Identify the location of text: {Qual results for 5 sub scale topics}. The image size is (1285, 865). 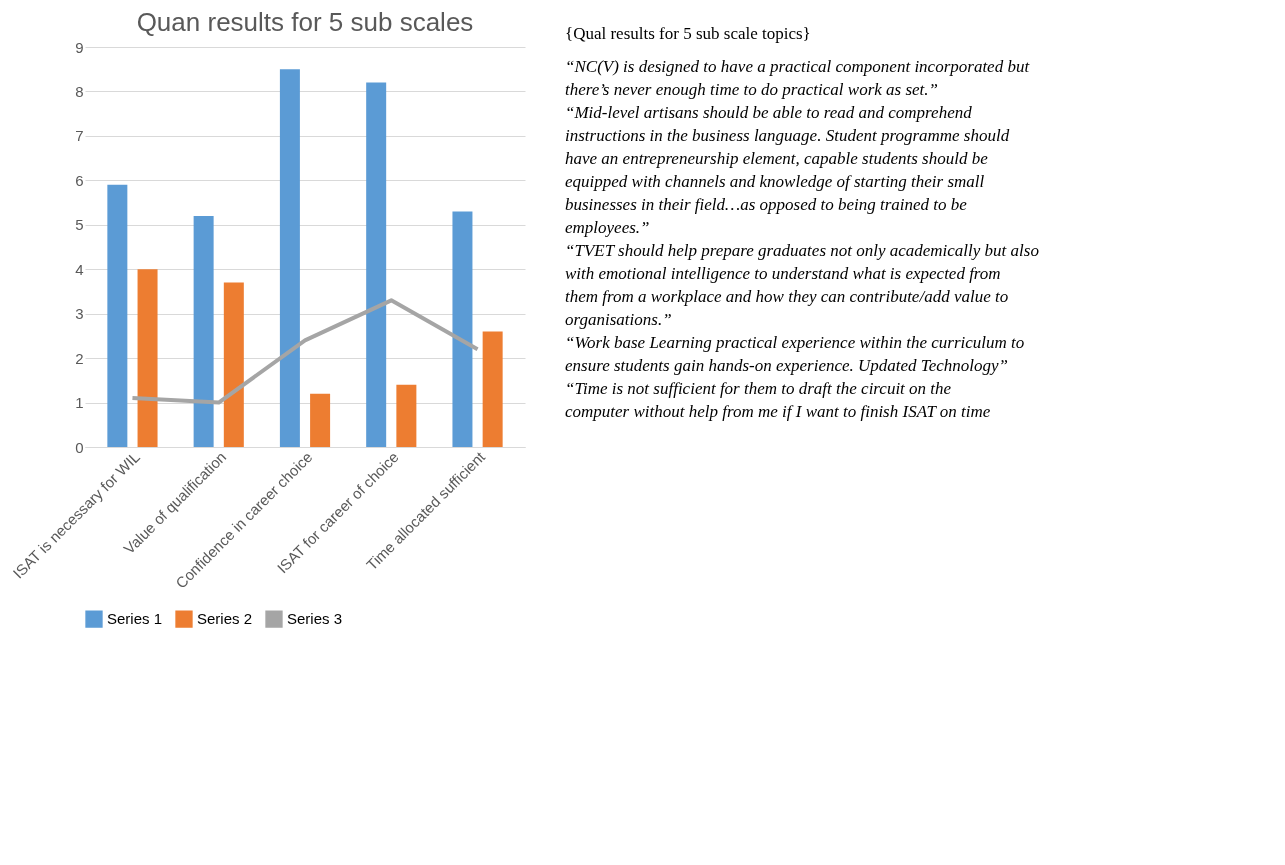
(688, 33).